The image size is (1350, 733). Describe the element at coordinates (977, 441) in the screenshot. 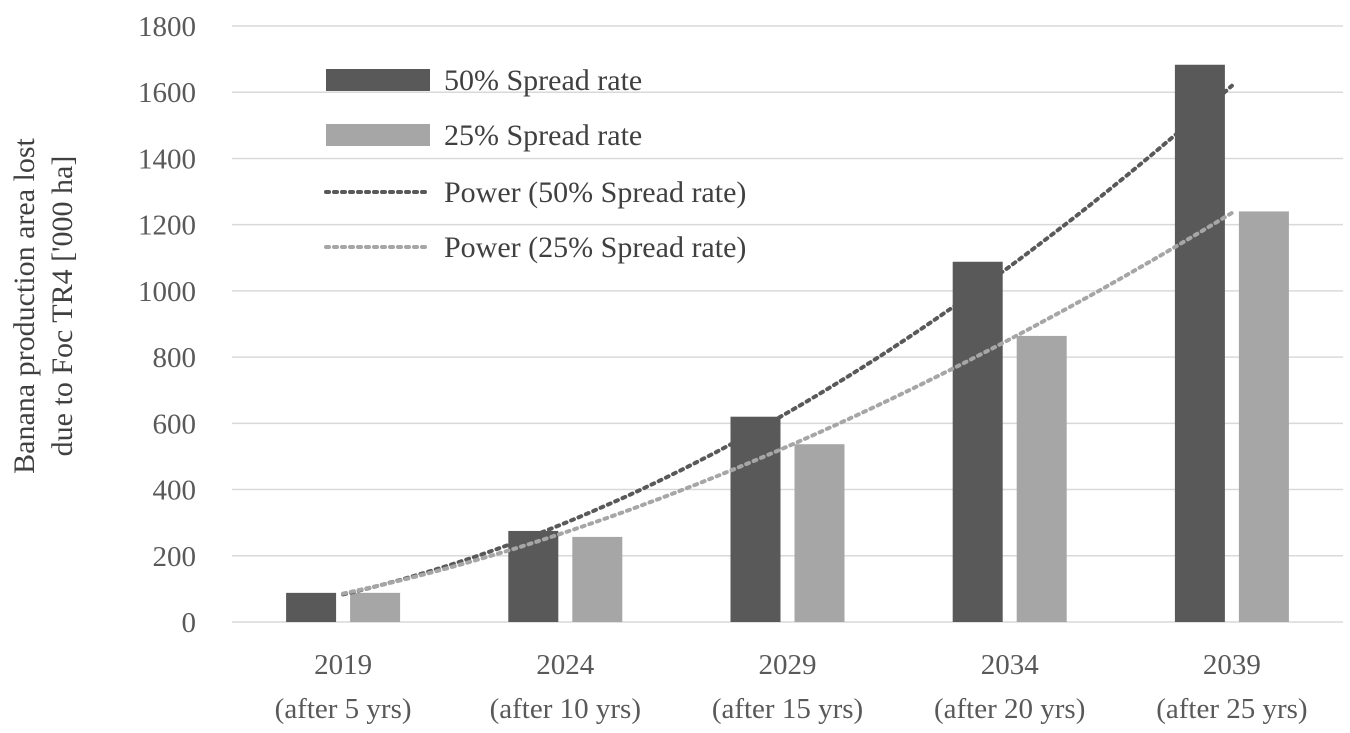

I see `bar-50pct-2034` at that location.